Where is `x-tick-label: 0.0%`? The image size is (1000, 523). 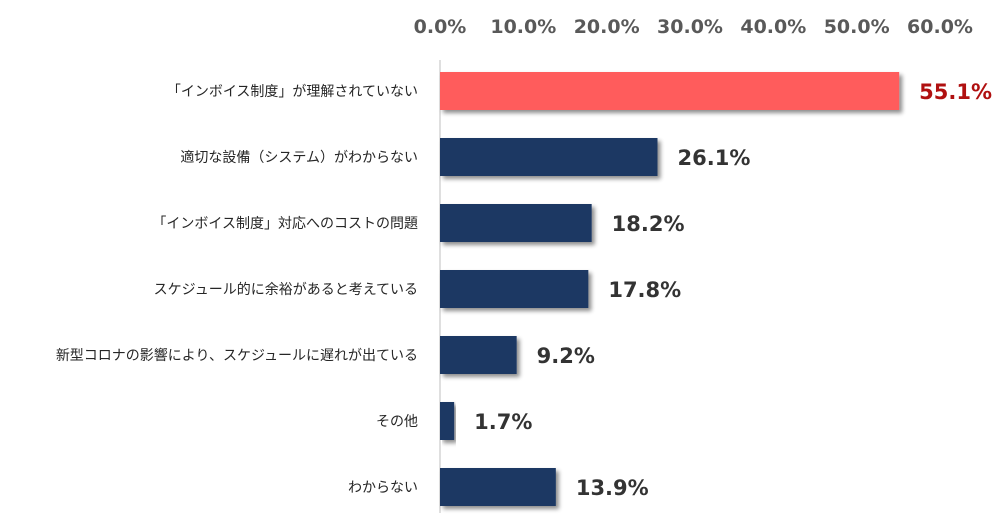
x-tick-label: 0.0% is located at coordinates (440, 27).